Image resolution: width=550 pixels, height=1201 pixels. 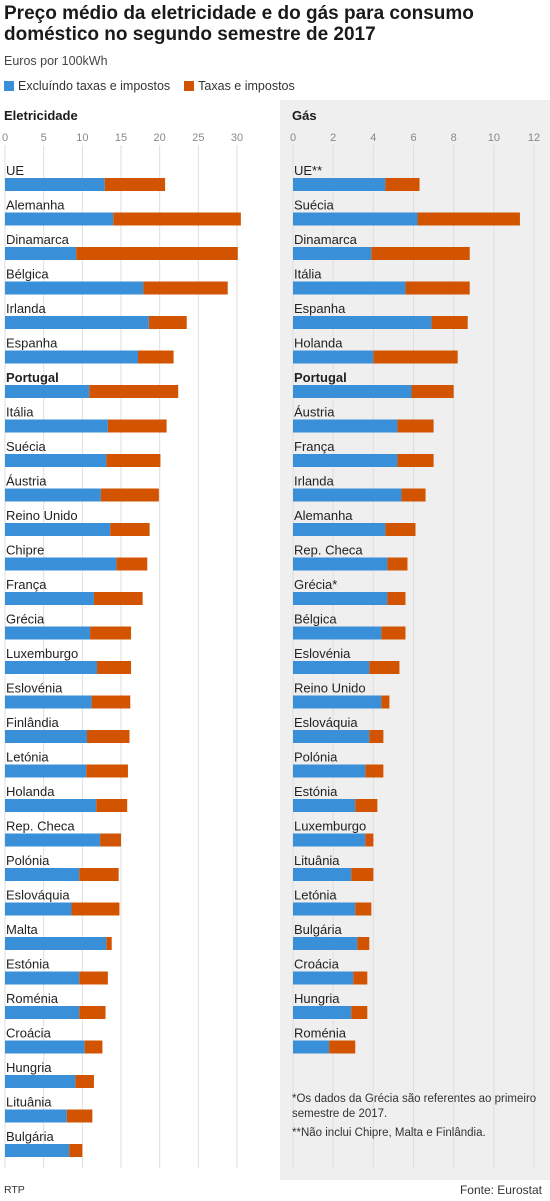 I want to click on electricity-row-label: Luxemburgo, so click(x=42, y=653).